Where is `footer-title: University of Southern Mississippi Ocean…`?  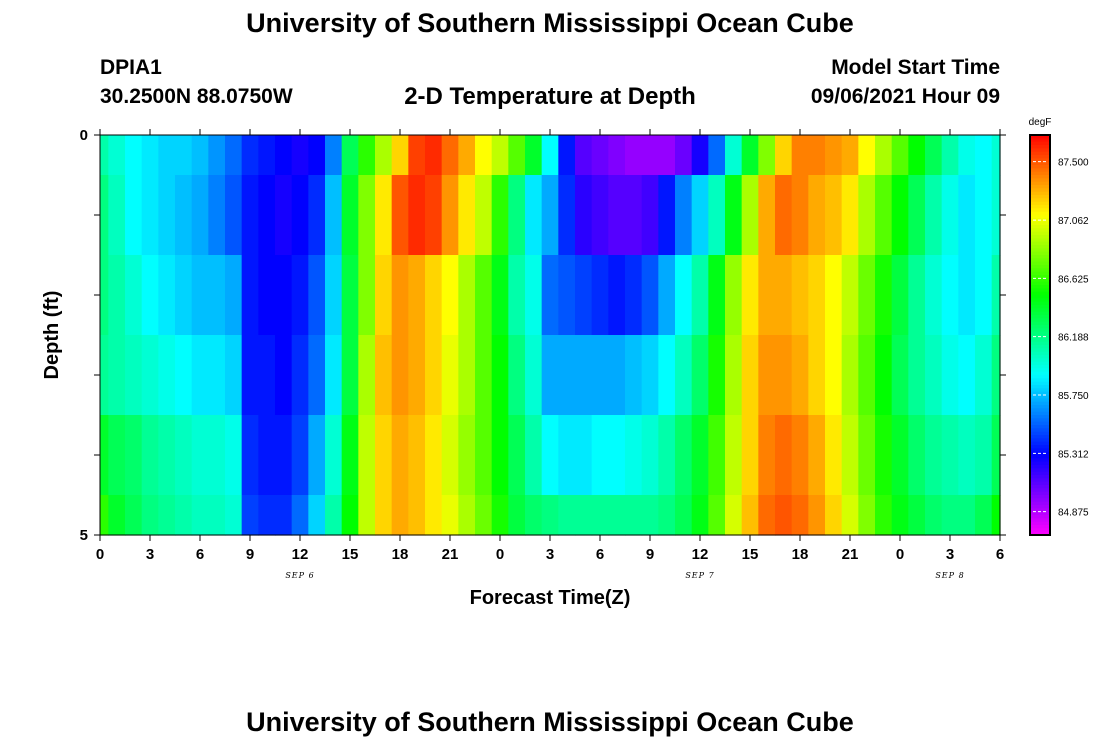 footer-title: University of Southern Mississippi Ocean… is located at coordinates (550, 722).